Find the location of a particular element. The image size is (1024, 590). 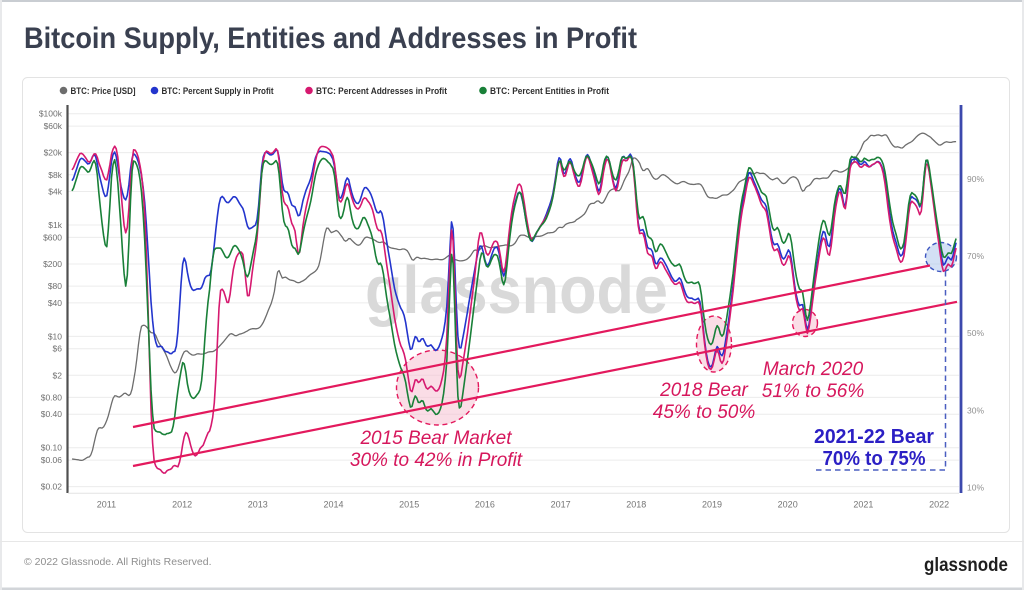

svg-text: $0.06 is located at coordinates (52, 460).